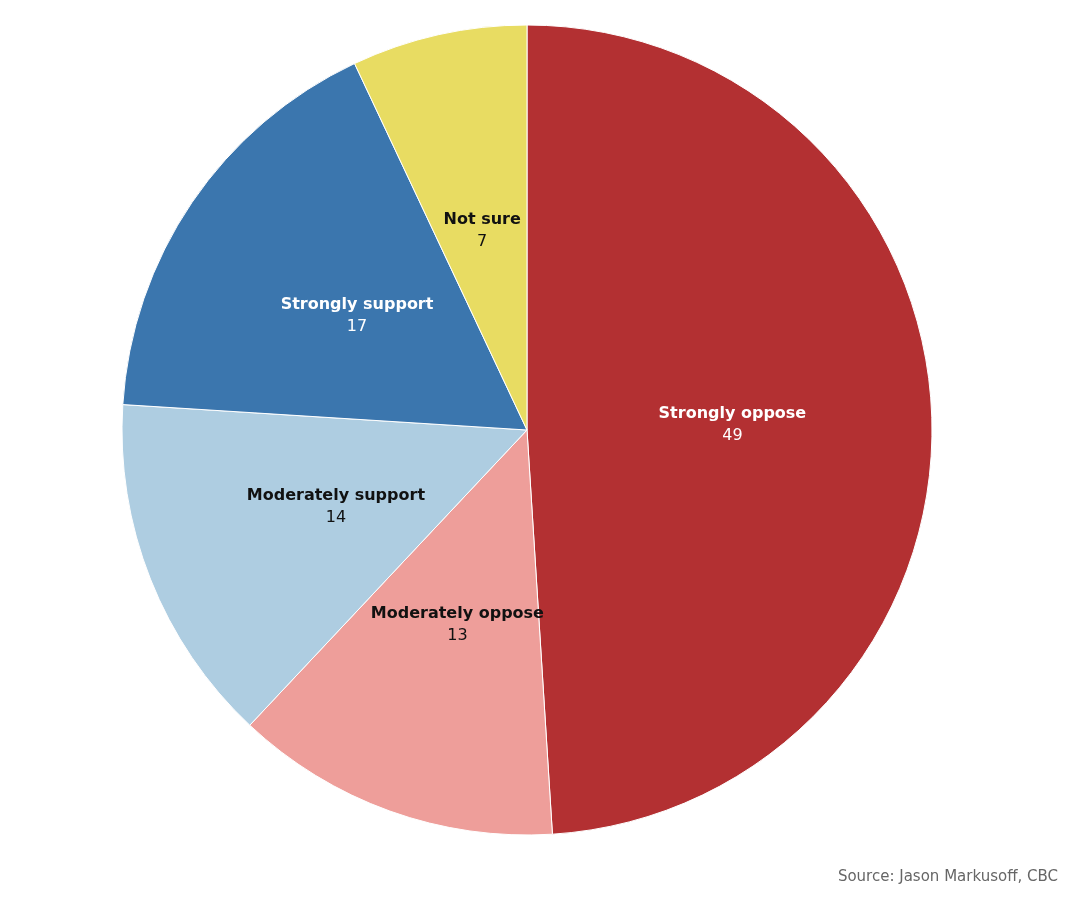  I want to click on slice-label: Moderately oppose, so click(457, 612).